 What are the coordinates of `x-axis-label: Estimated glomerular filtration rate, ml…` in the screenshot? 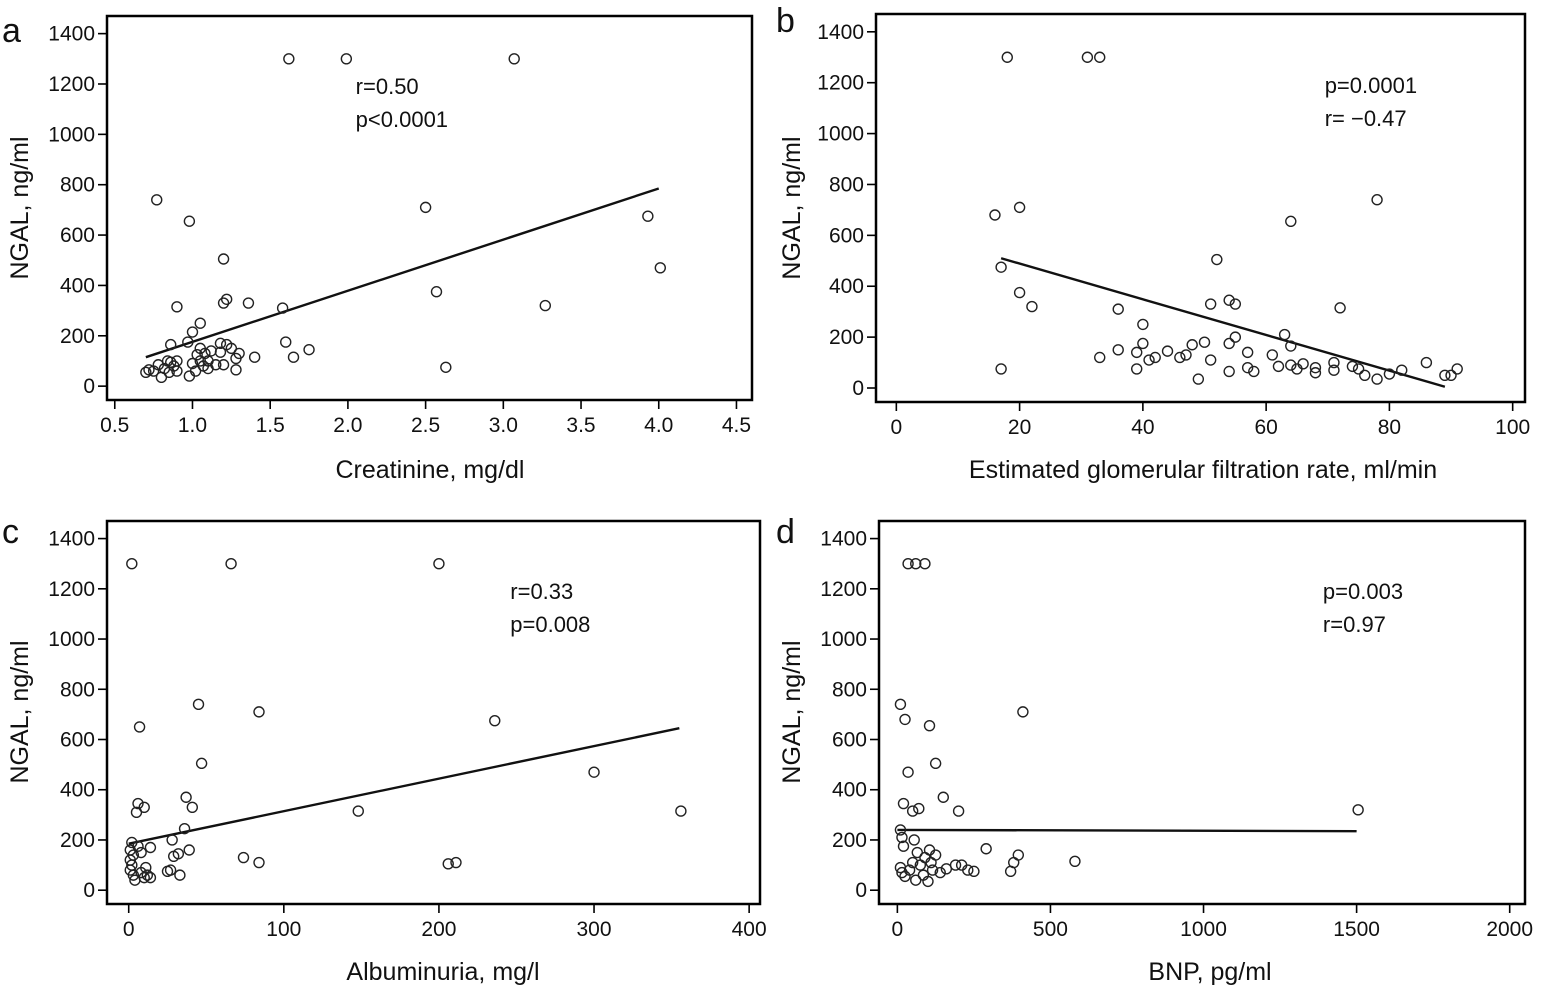 It's located at (1203, 470).